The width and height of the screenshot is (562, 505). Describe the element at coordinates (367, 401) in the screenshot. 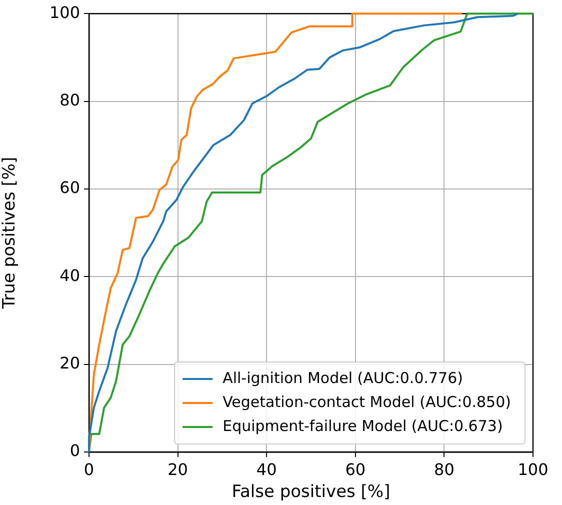

I see `legend-label: Vegetation-contact Model (AUC:0.850)` at that location.